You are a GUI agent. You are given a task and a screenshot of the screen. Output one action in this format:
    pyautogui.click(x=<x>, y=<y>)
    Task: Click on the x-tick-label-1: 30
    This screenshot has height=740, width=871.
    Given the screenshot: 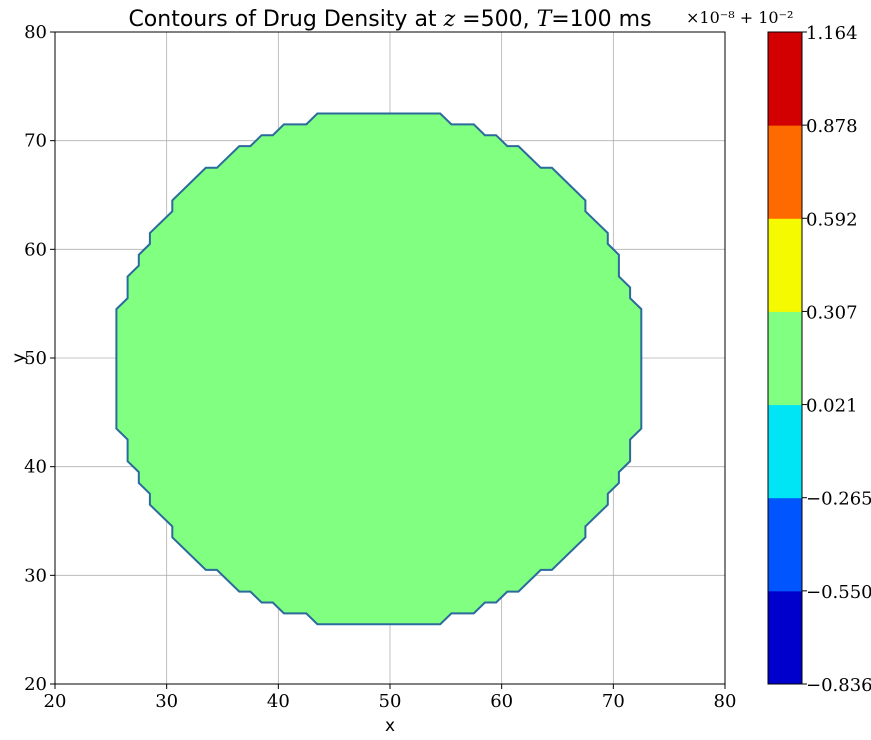 What is the action you would take?
    pyautogui.click(x=166, y=701)
    